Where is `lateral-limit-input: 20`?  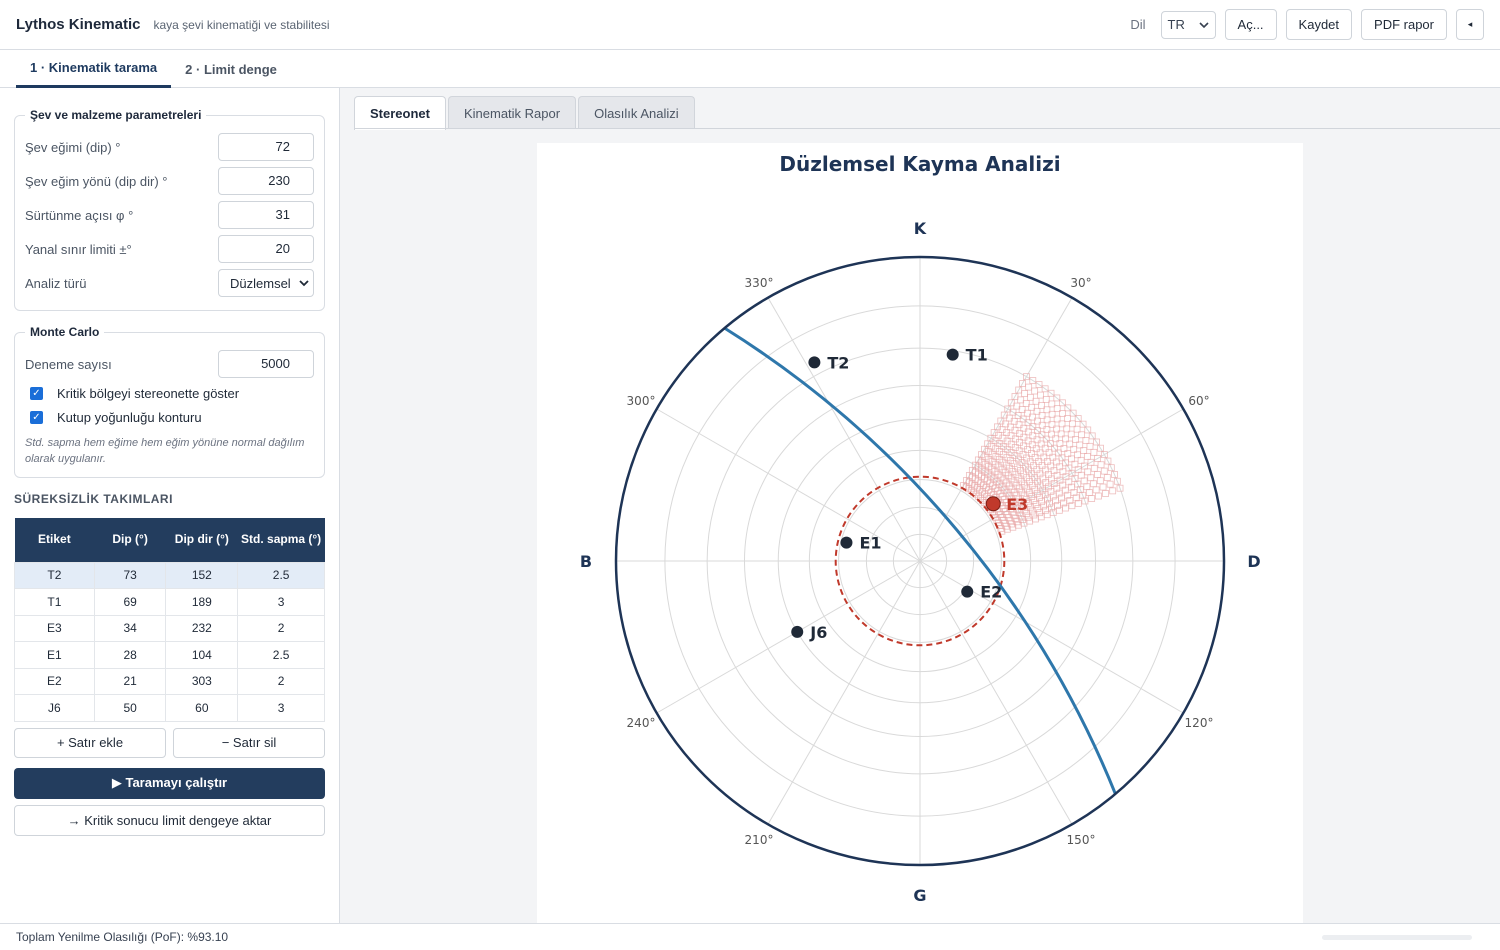 lateral-limit-input: 20 is located at coordinates (266, 249).